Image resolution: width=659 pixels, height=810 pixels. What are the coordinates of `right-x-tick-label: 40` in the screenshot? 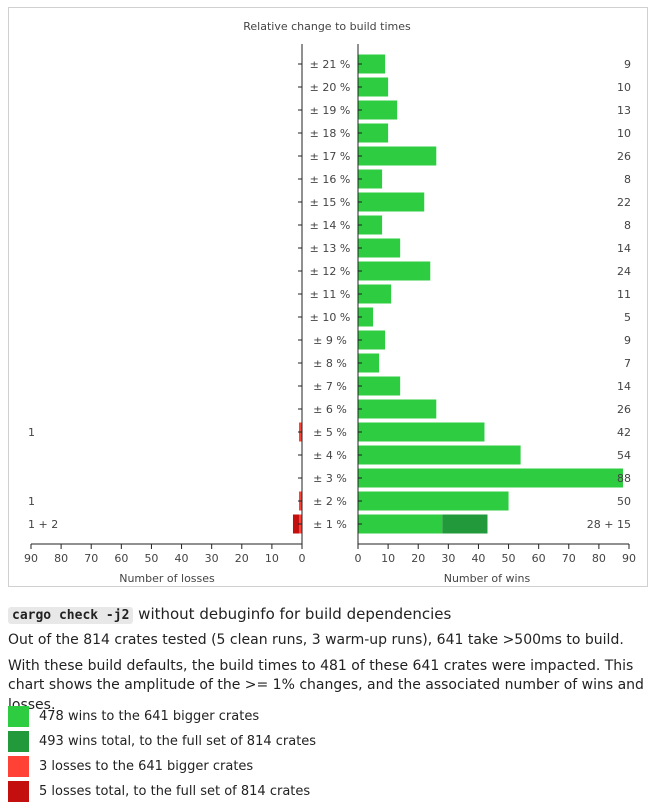 It's located at (478, 558).